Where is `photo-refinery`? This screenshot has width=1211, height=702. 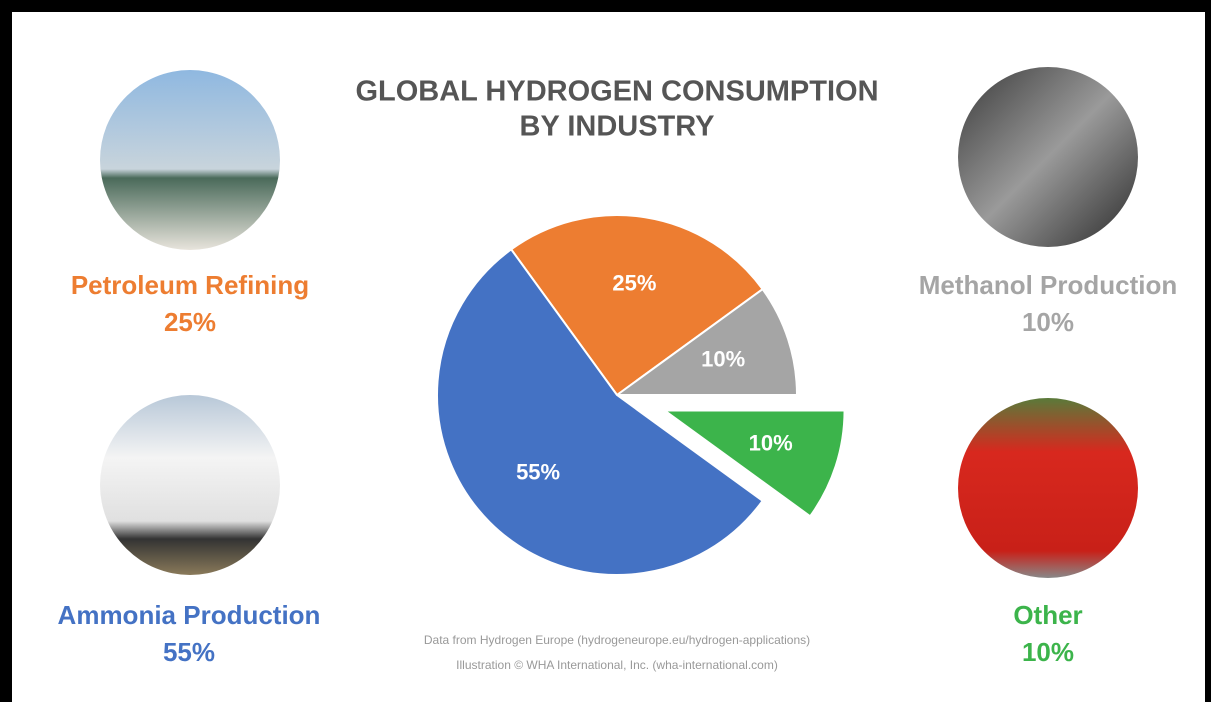
photo-refinery is located at coordinates (190, 160).